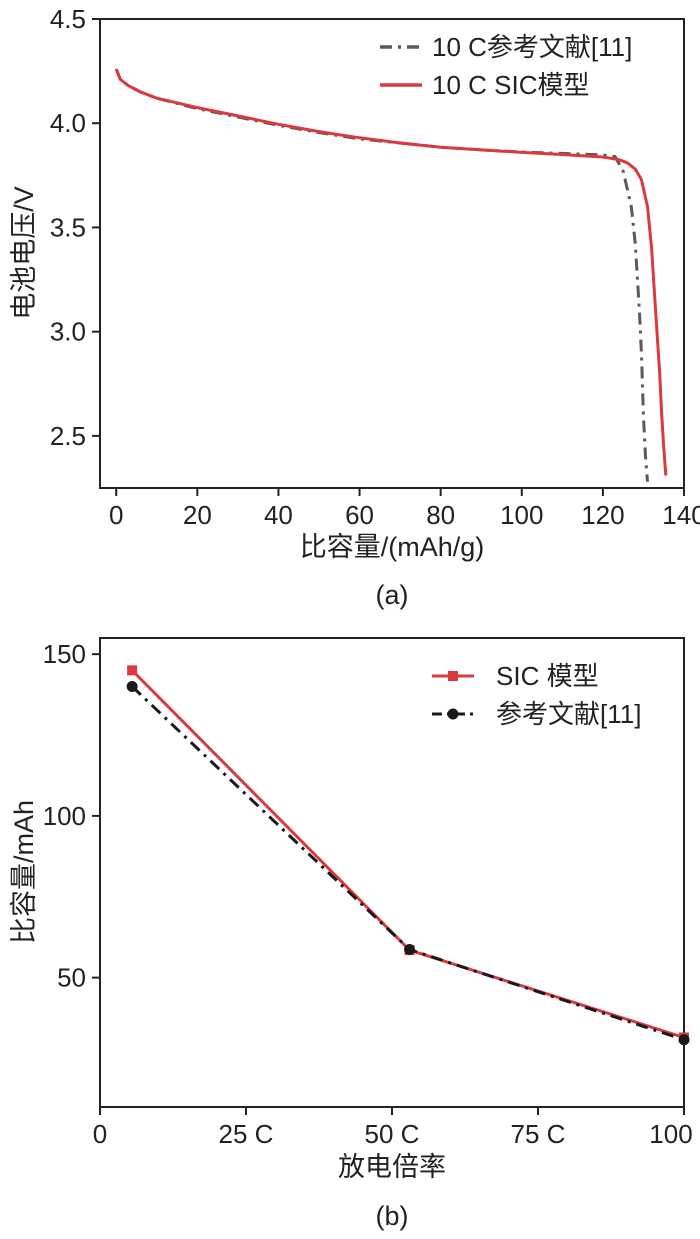 This screenshot has height=1239, width=700. Describe the element at coordinates (68, 436) in the screenshot. I see `y-tick-label: 2.5` at that location.